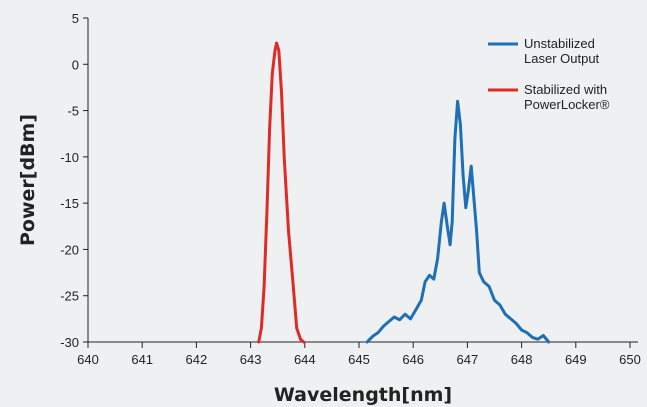 Image resolution: width=647 pixels, height=407 pixels. Describe the element at coordinates (413, 359) in the screenshot. I see `x-tick-label: 646` at that location.